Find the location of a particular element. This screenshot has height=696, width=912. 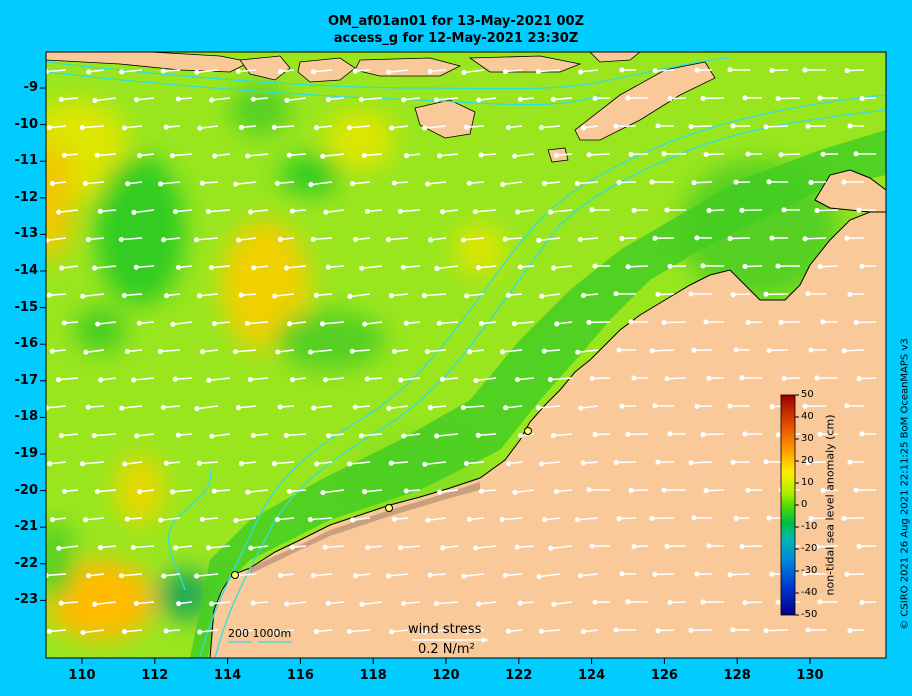

depth-contour-label: 200 1000m is located at coordinates (260, 633).